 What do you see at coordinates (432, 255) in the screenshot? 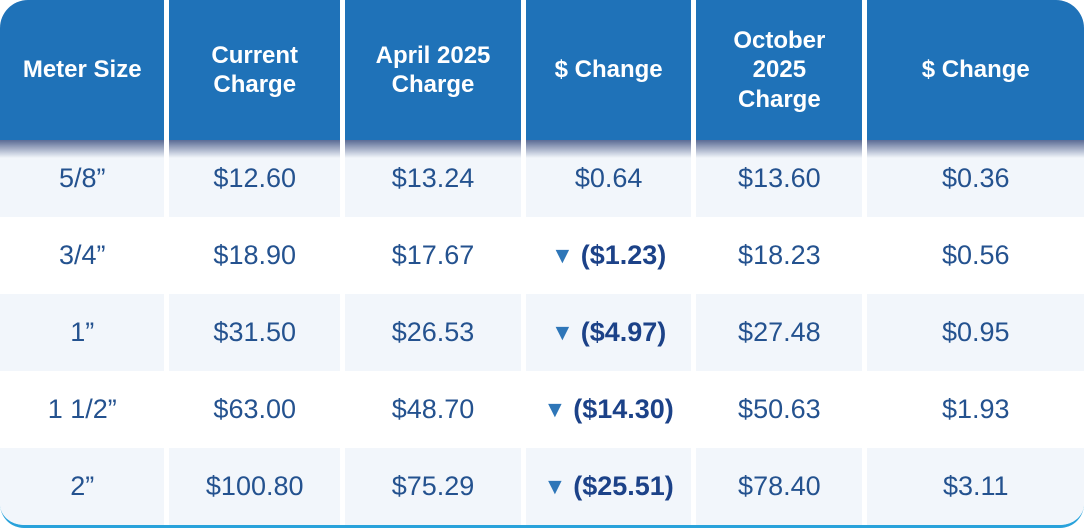
I see `value-cell: $17.67` at bounding box center [432, 255].